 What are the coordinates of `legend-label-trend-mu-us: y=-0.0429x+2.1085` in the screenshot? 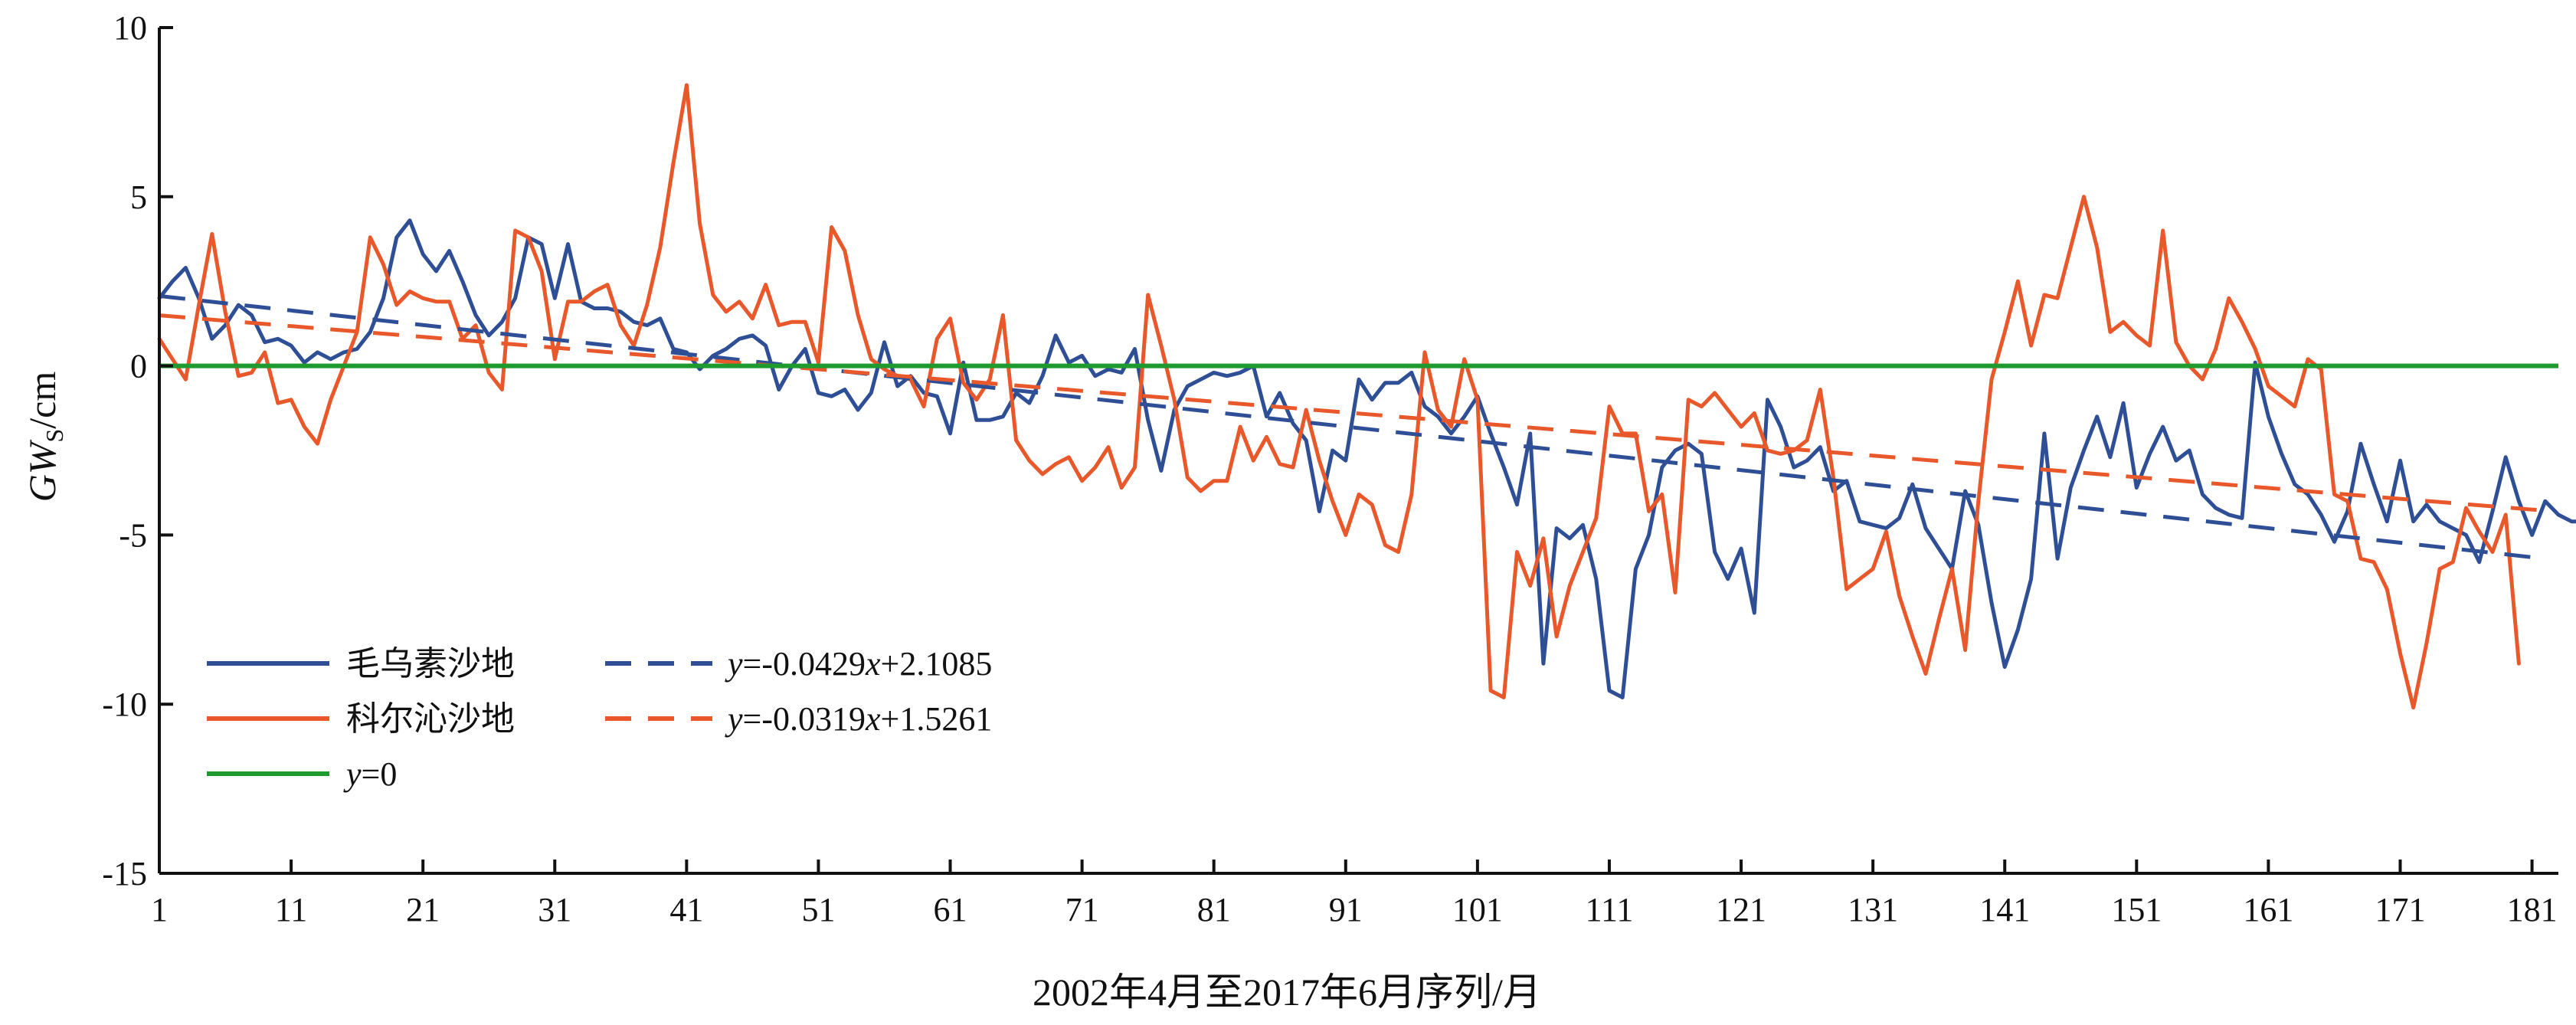 It's located at (858, 664).